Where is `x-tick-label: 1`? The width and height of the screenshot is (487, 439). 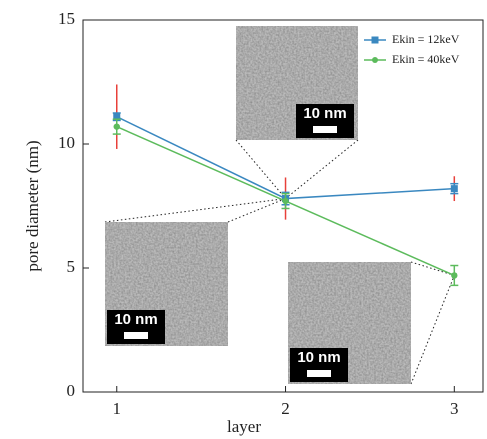 x-tick-label: 1 is located at coordinates (117, 408).